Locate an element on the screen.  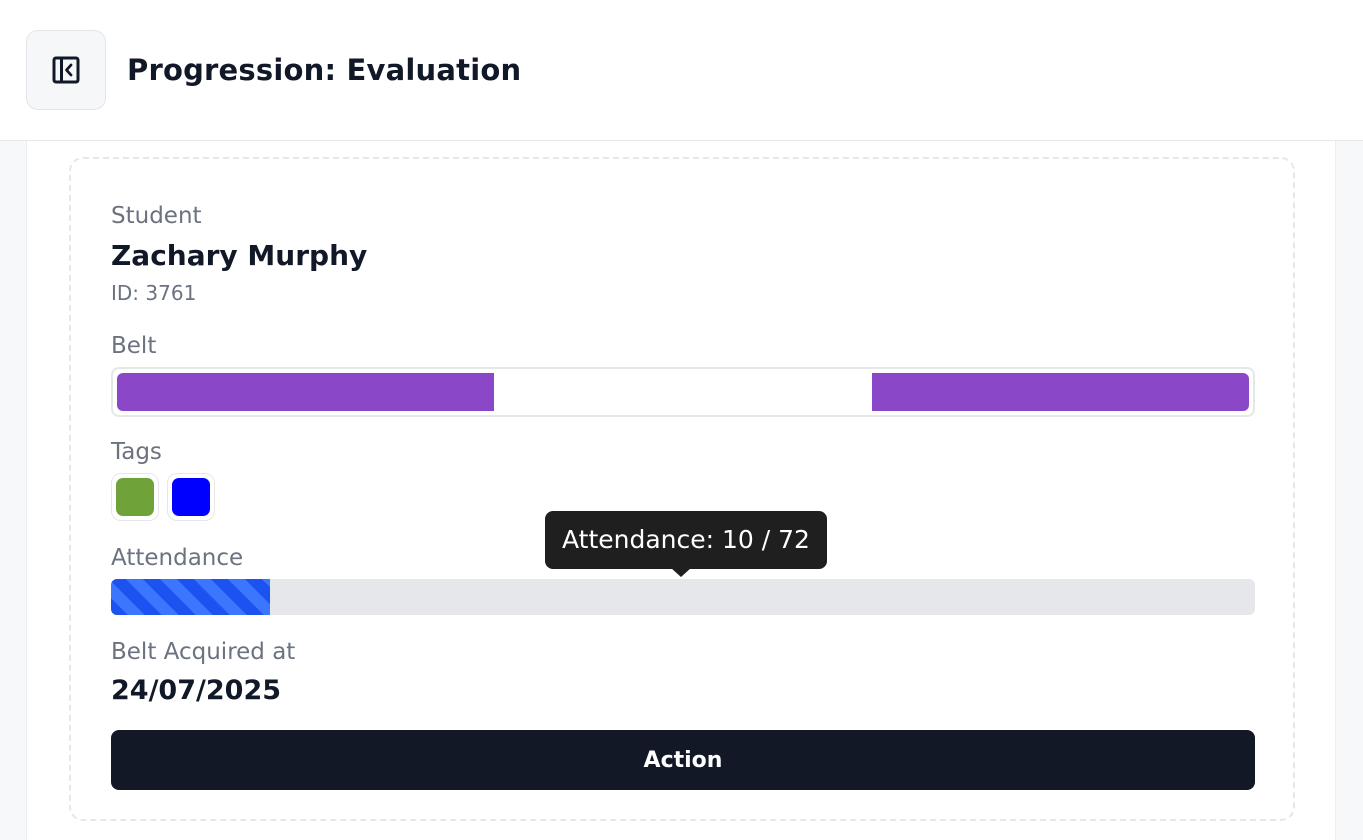
belt-bar is located at coordinates (683, 392).